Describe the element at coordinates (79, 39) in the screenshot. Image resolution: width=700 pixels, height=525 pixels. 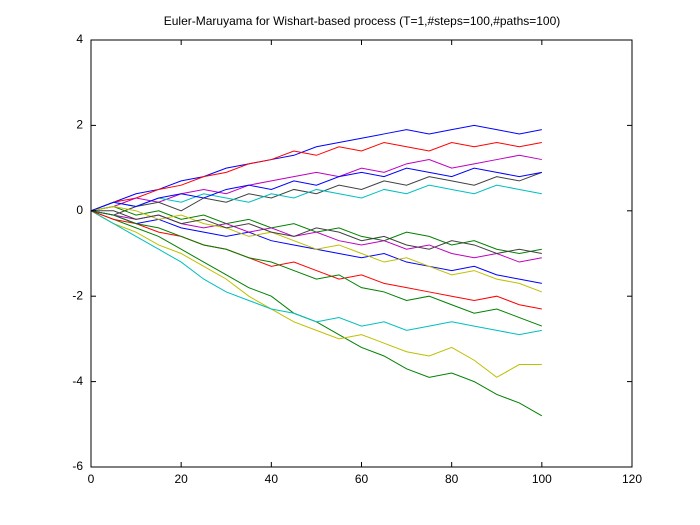
I see `y-tick-label: 4` at that location.